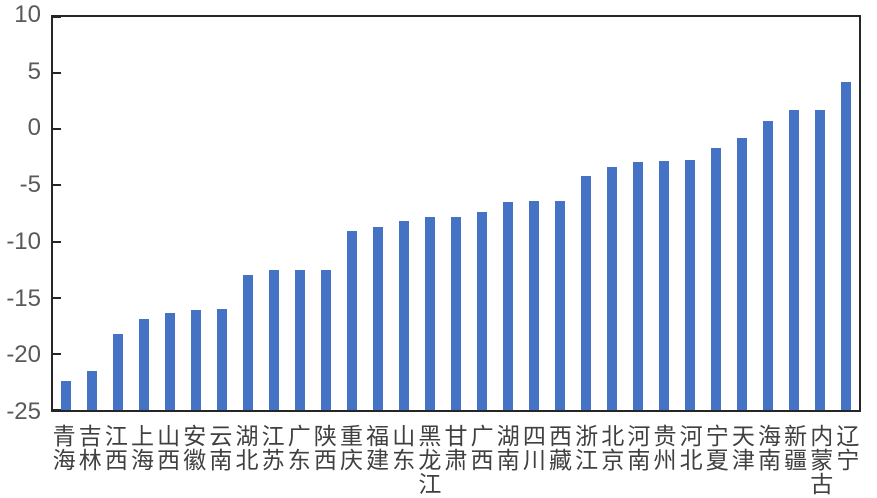 The image size is (877, 498). Describe the element at coordinates (30, 185) in the screenshot. I see `y-axis-tick-label: -5` at that location.